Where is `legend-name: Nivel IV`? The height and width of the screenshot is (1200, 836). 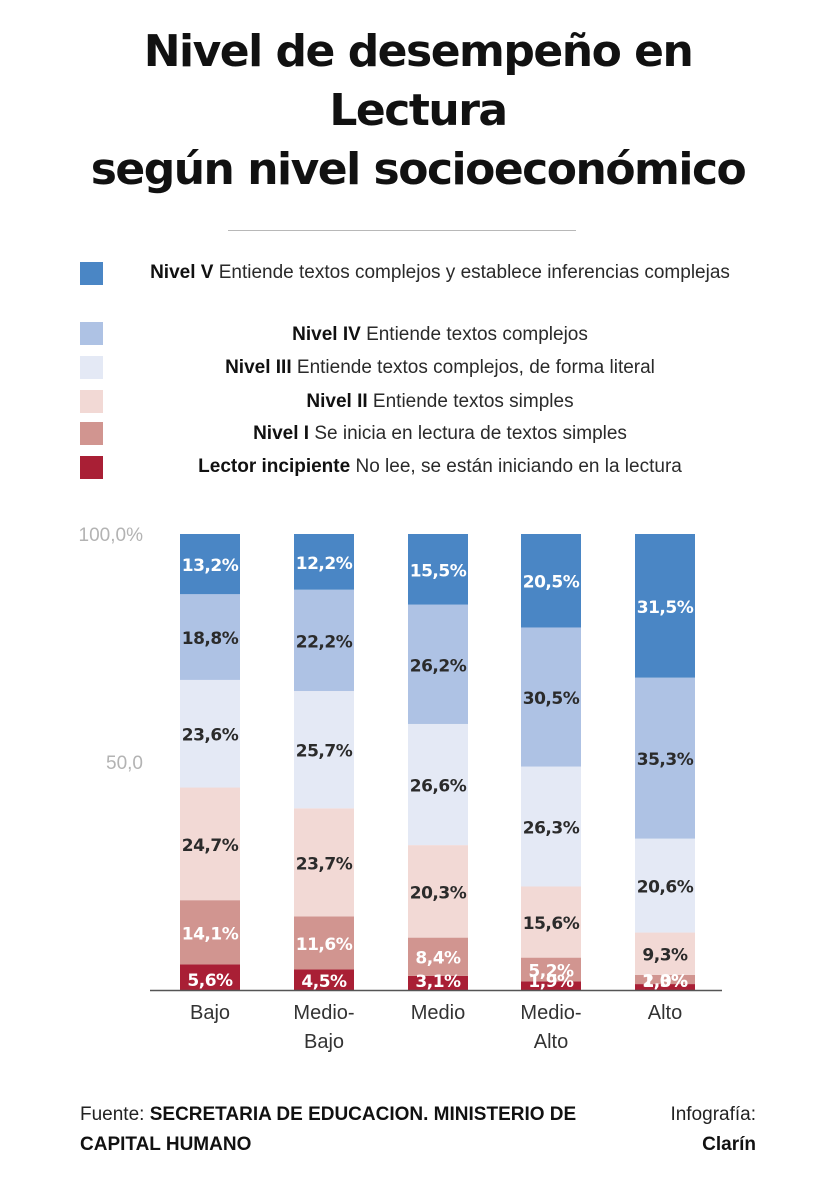
legend-name: Nivel IV is located at coordinates (326, 334).